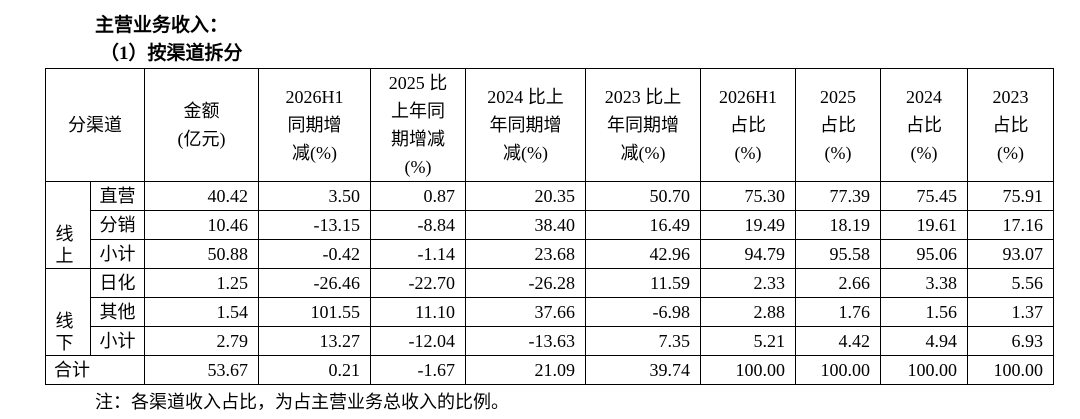 This screenshot has height=419, width=1080. I want to click on cell: 17.16, so click(1010, 225).